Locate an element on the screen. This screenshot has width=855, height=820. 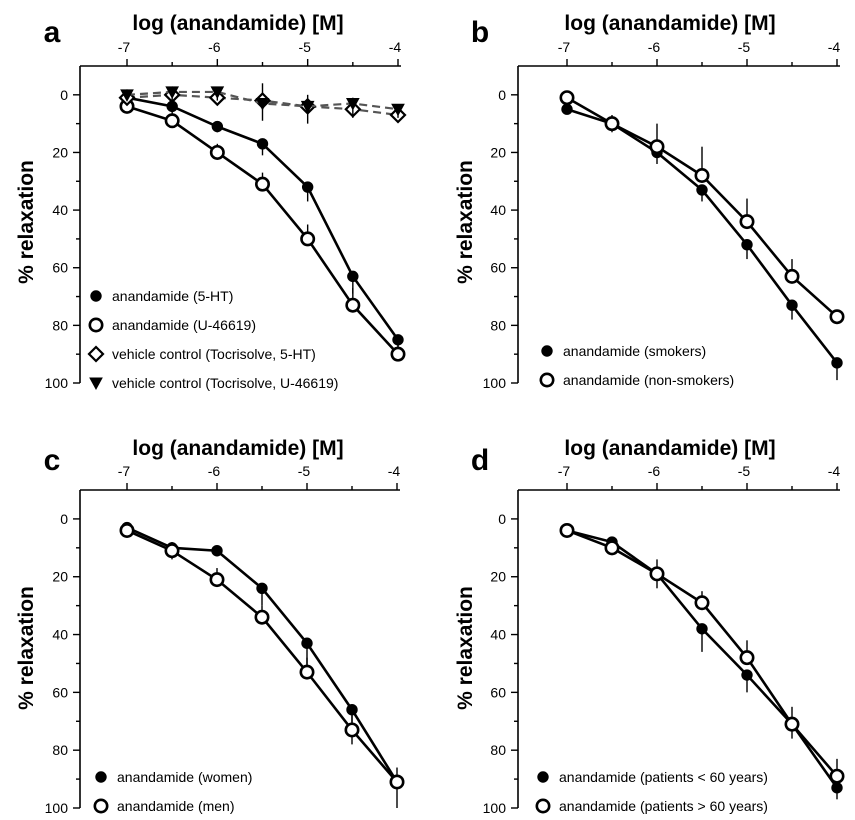
legend-label: anandamide (5-HT) is located at coordinates (172, 296).